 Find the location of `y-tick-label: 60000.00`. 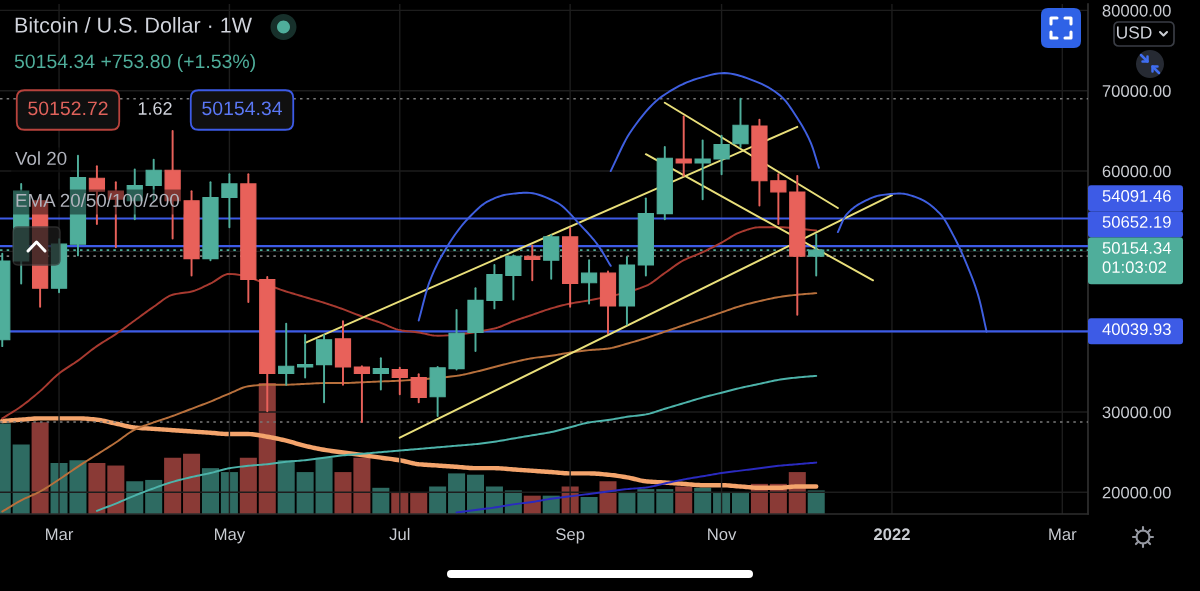

y-tick-label: 60000.00 is located at coordinates (1136, 171).